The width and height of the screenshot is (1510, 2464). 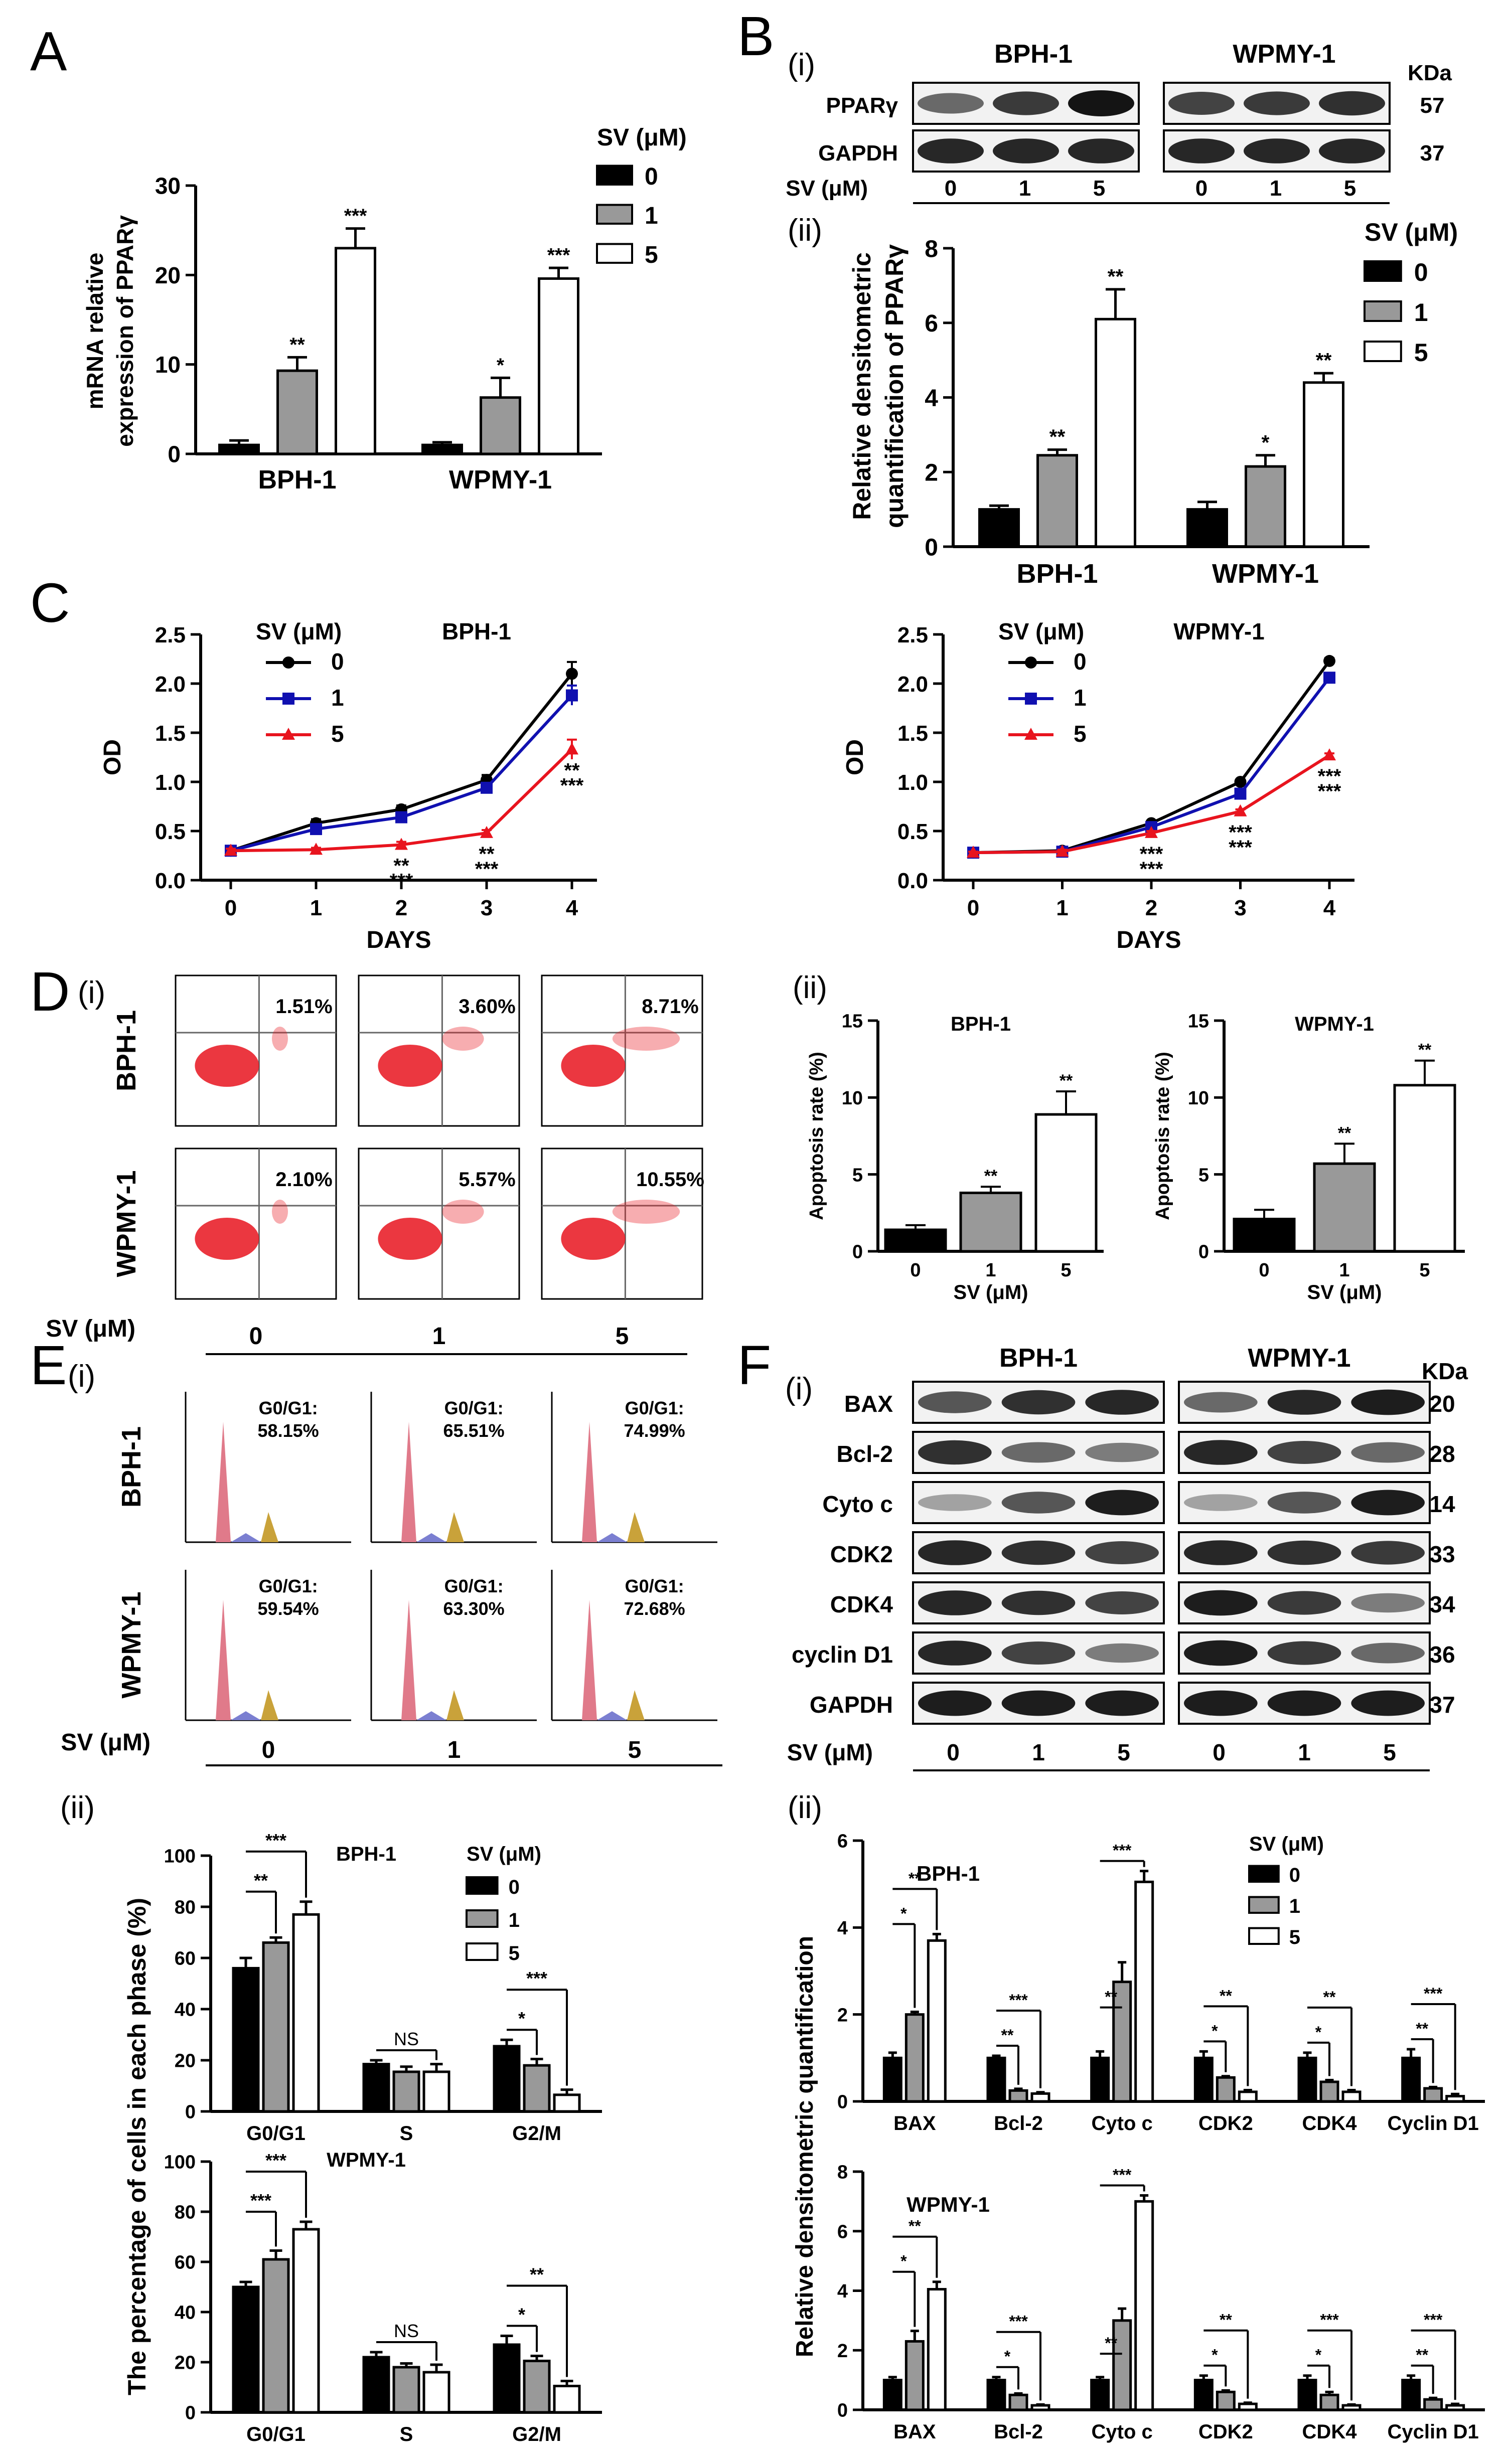 I want to click on g0g1-value: 59.54%, so click(x=288, y=1608).